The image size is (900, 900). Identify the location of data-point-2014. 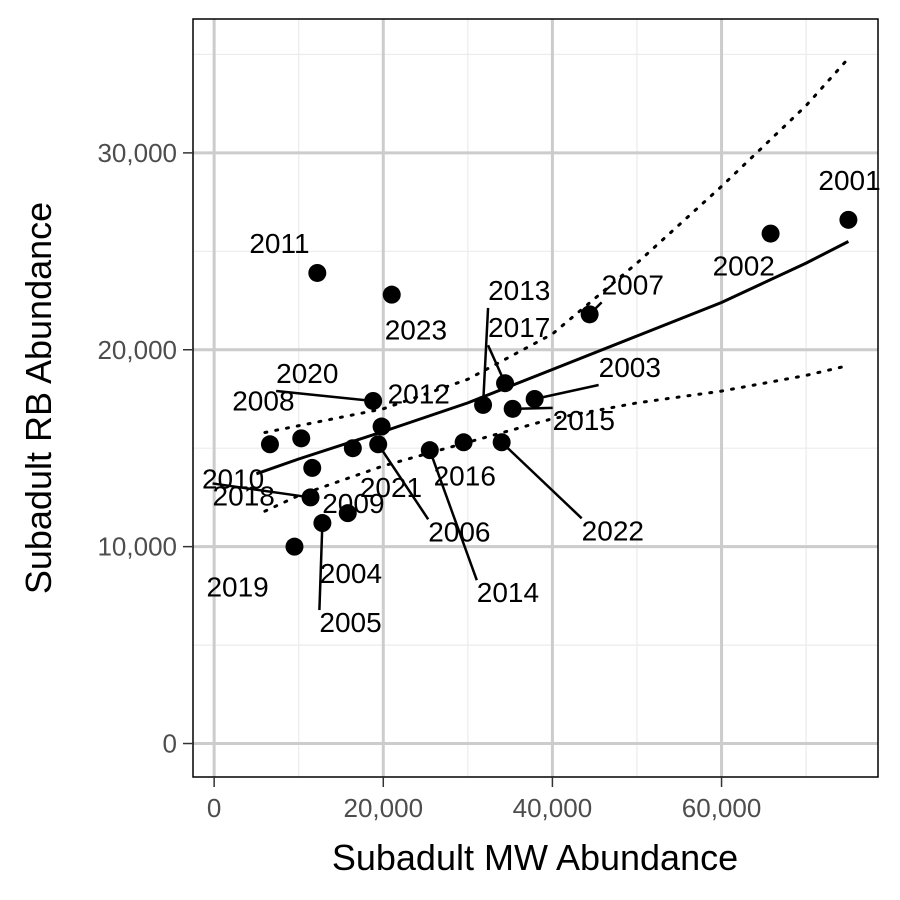
(429, 450).